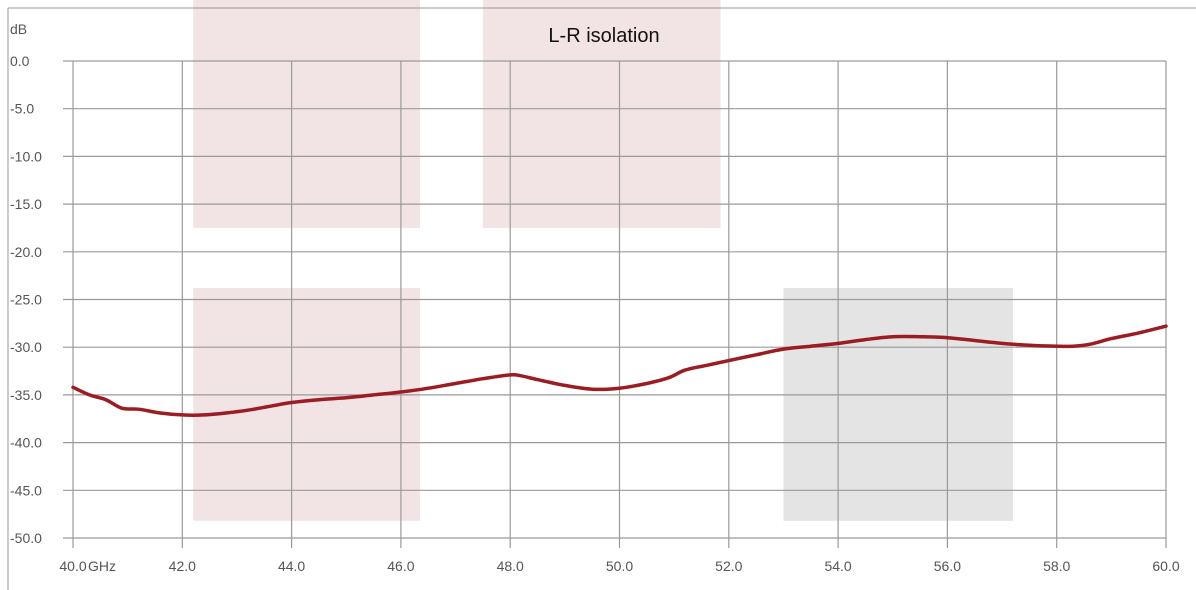 Image resolution: width=1196 pixels, height=590 pixels. What do you see at coordinates (1165, 566) in the screenshot?
I see `x-tick-label: 60.0` at bounding box center [1165, 566].